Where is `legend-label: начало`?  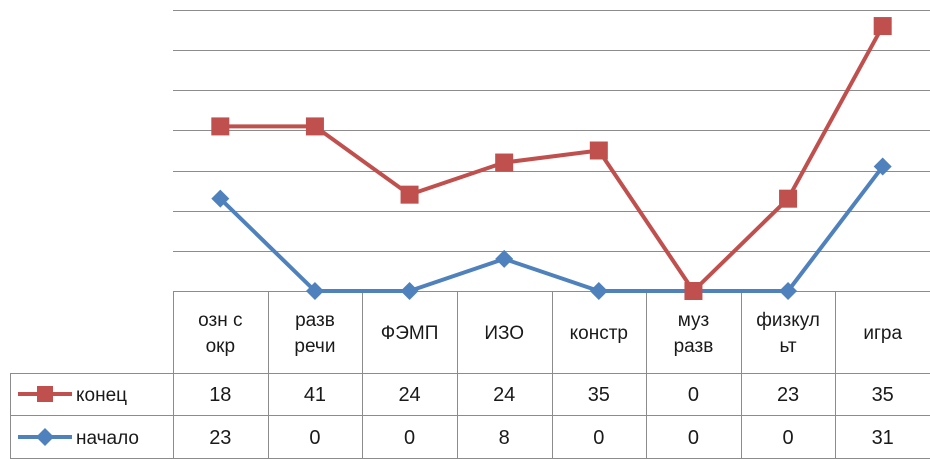
legend-label: начало is located at coordinates (107, 438).